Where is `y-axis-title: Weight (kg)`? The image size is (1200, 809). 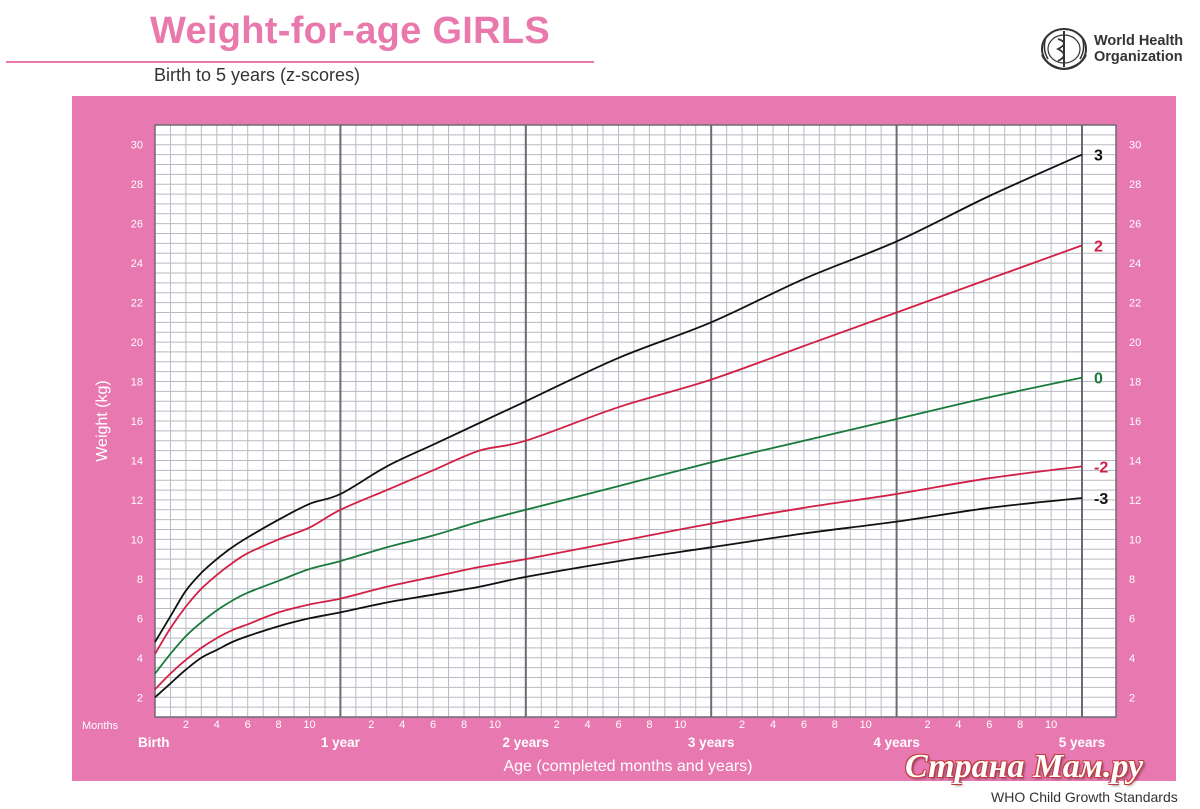 y-axis-title: Weight (kg) is located at coordinates (102, 421).